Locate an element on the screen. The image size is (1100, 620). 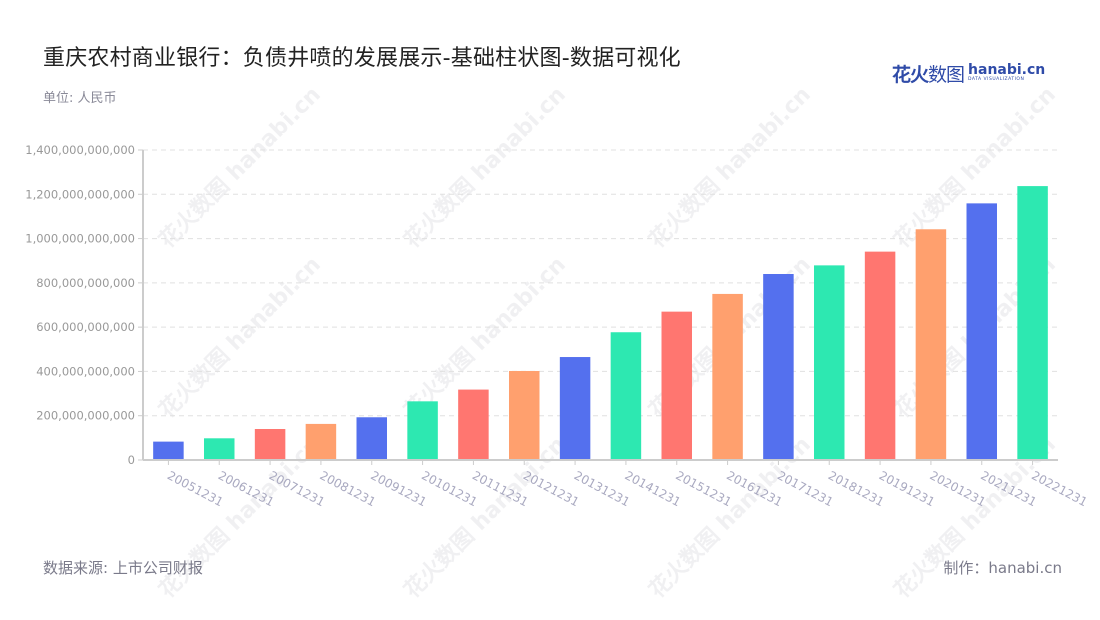
logo-en-text: hanabi.cn DATA VISUALIZATION is located at coordinates (1007, 72).